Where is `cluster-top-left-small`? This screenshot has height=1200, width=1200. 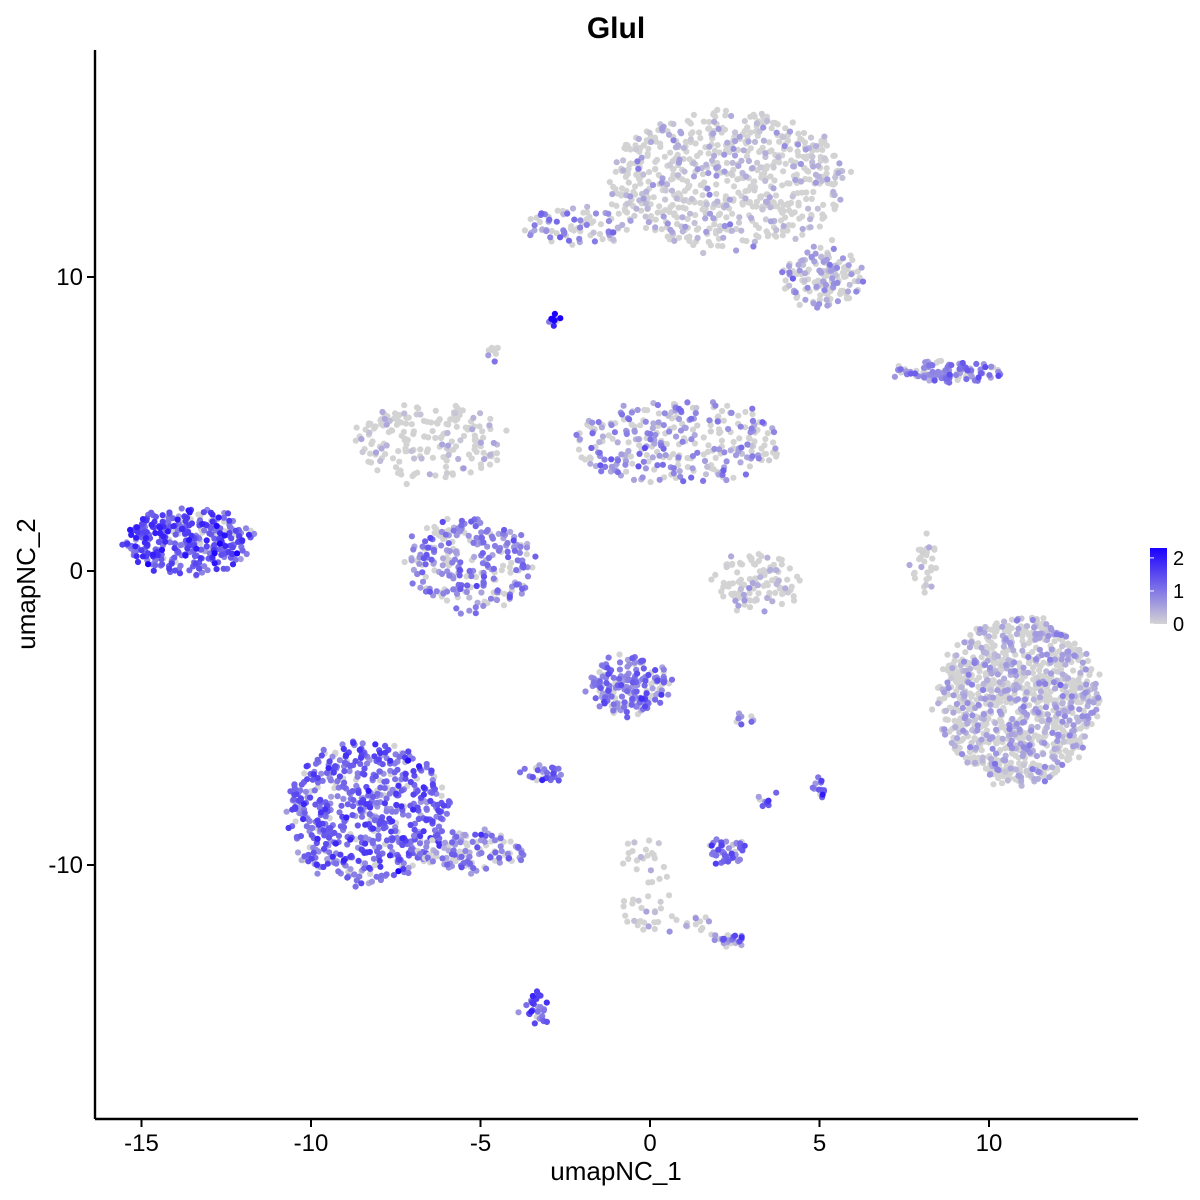
cluster-top-left-small is located at coordinates (575, 225).